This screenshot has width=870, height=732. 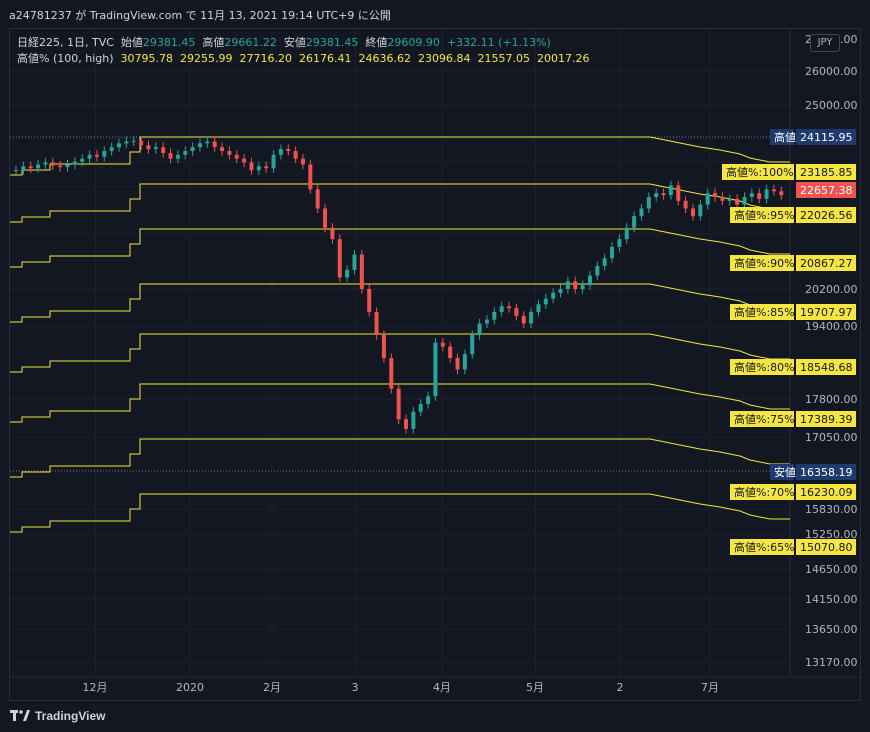 I want to click on price-label-value: 20867.27, so click(x=826, y=263).